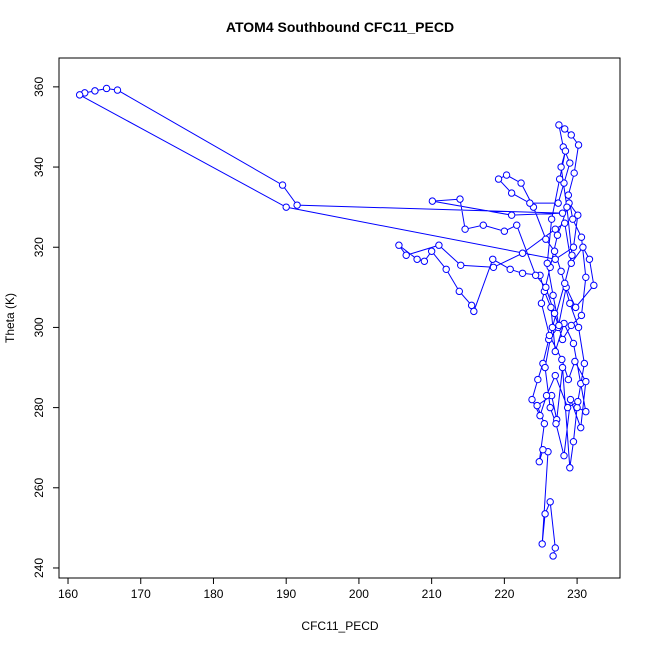 This screenshot has height=655, width=650. I want to click on y-tick-label: 260, so click(39, 487).